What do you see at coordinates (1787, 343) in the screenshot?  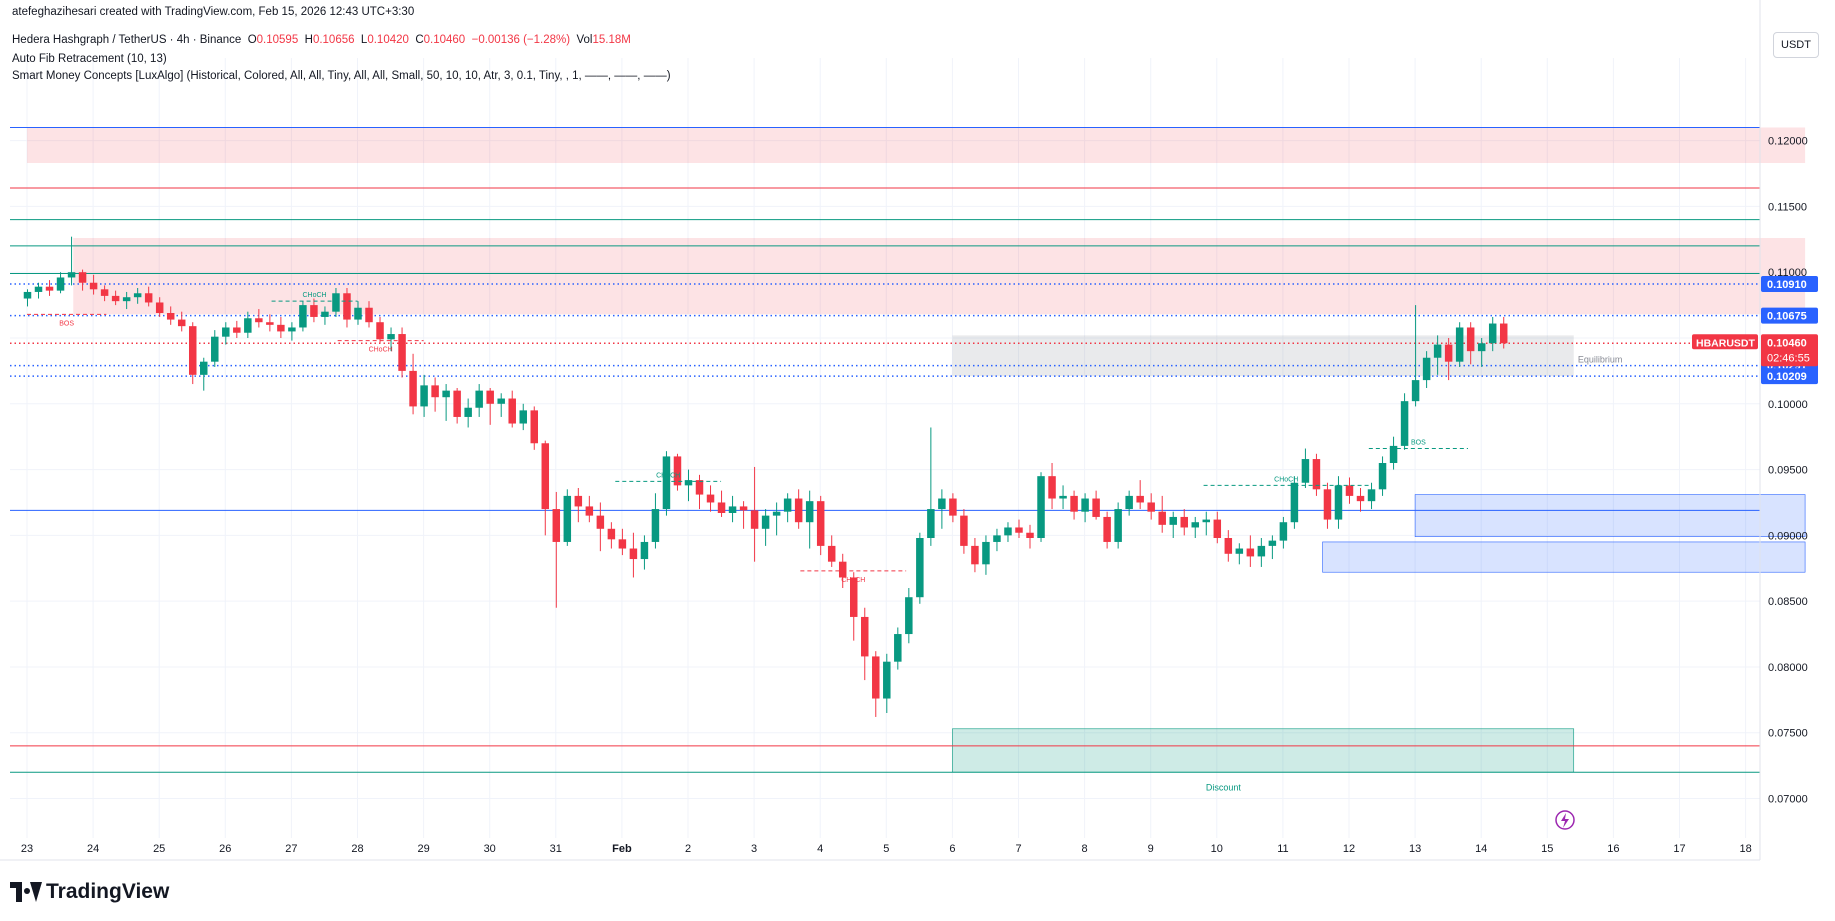 I see `last-price-text: 0.10460` at bounding box center [1787, 343].